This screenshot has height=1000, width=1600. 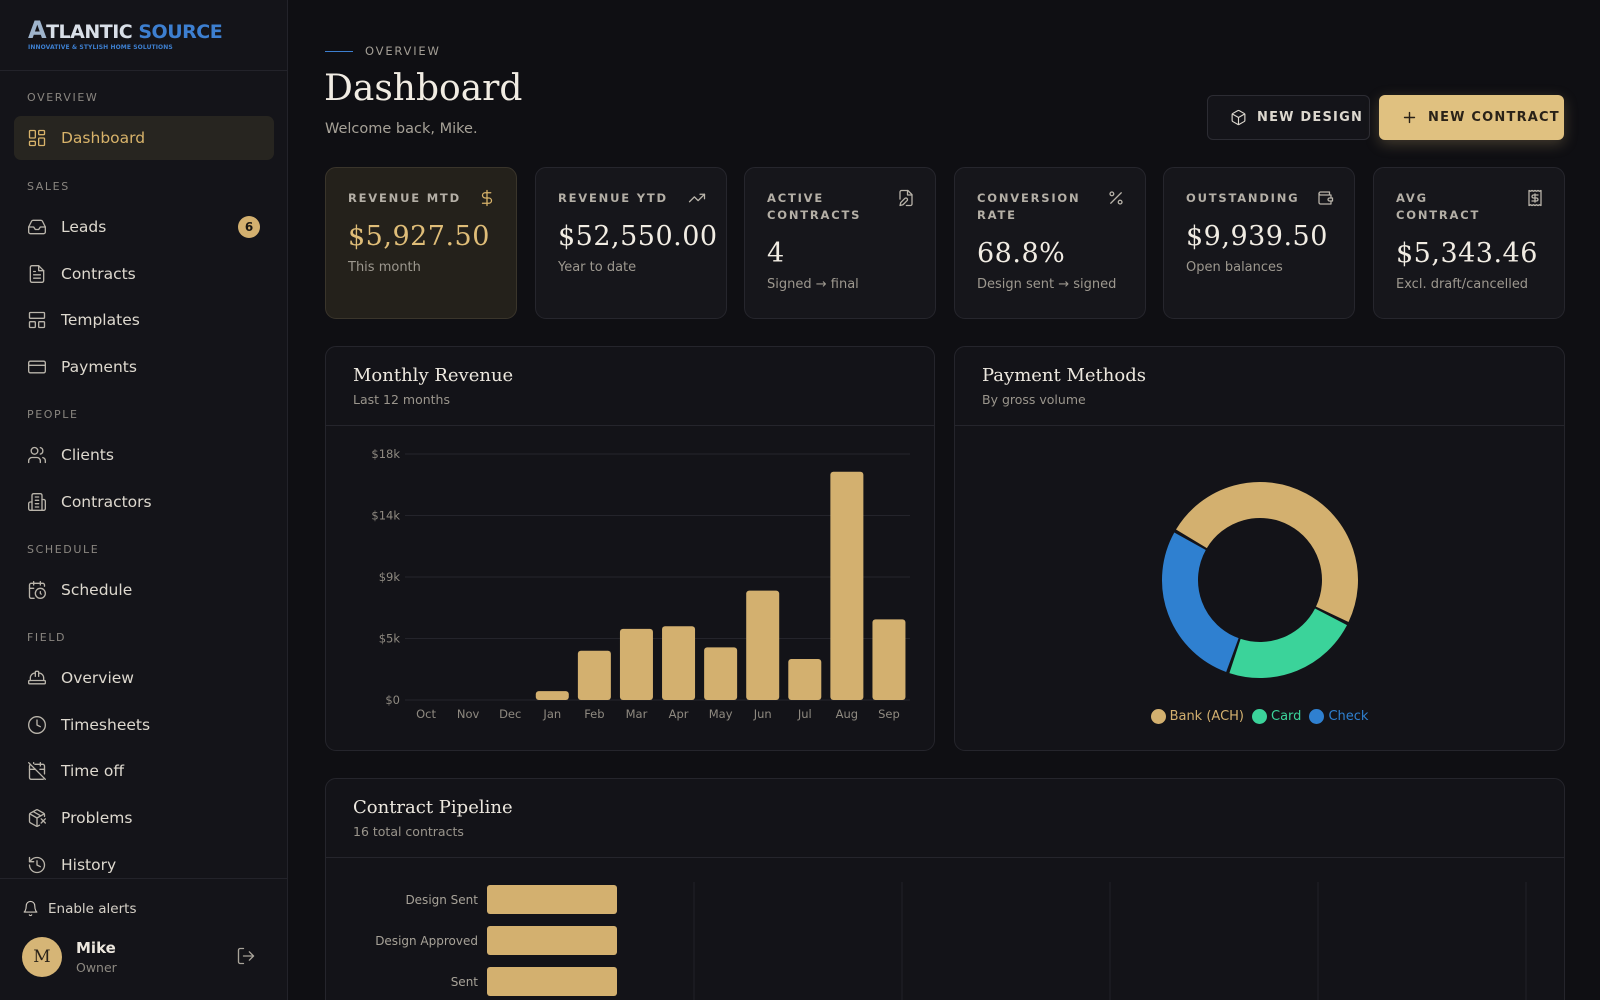 I want to click on sidebar-item-schedule: Schedule, so click(x=144, y=590).